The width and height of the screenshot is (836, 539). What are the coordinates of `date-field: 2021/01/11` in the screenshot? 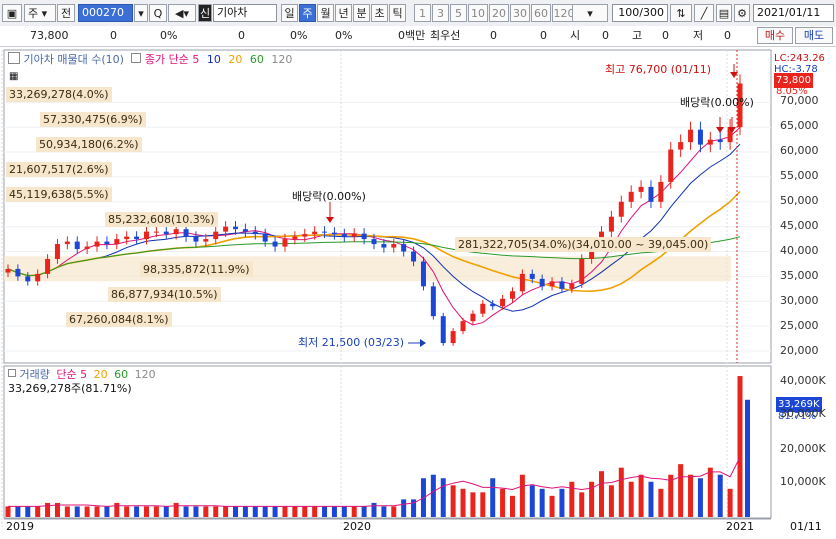 It's located at (793, 13).